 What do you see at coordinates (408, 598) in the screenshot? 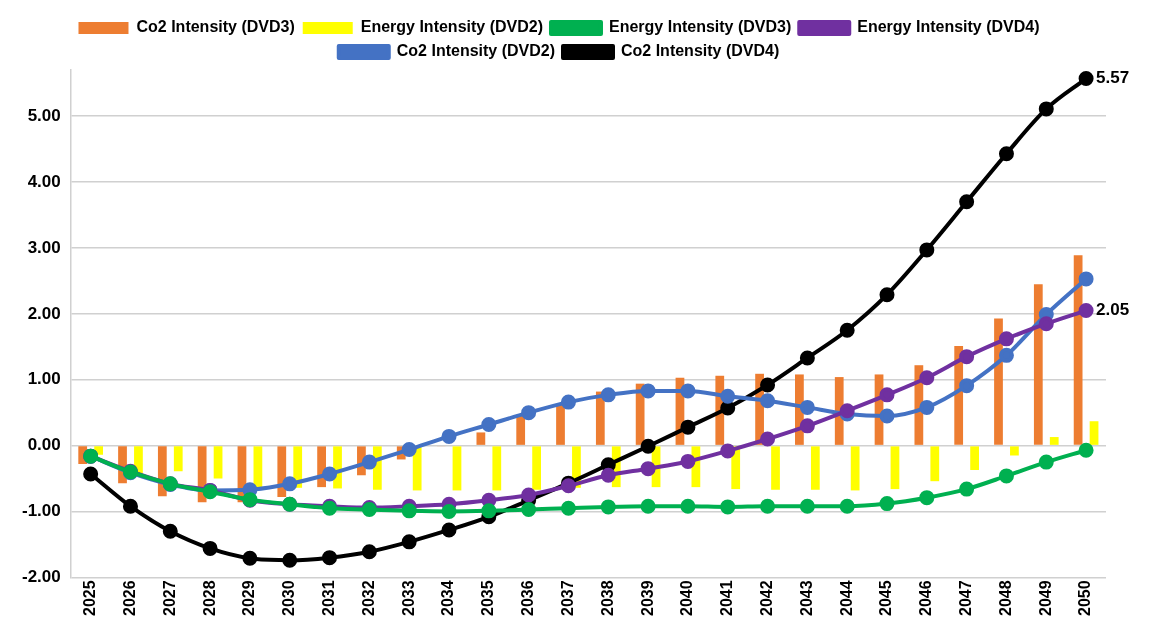
I see `x-tick-label: 2033` at bounding box center [408, 598].